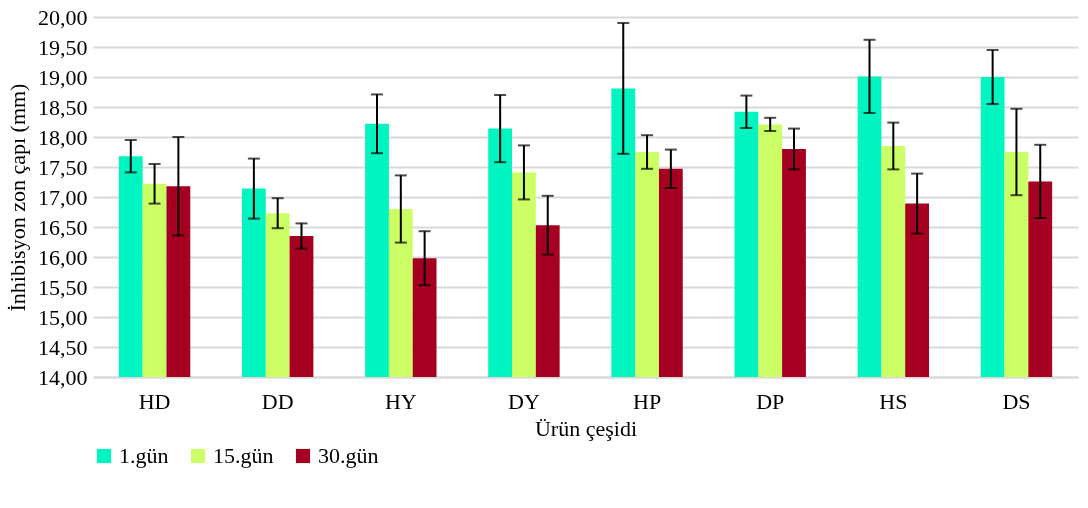  I want to click on x-tick-label: DD, so click(277, 401).